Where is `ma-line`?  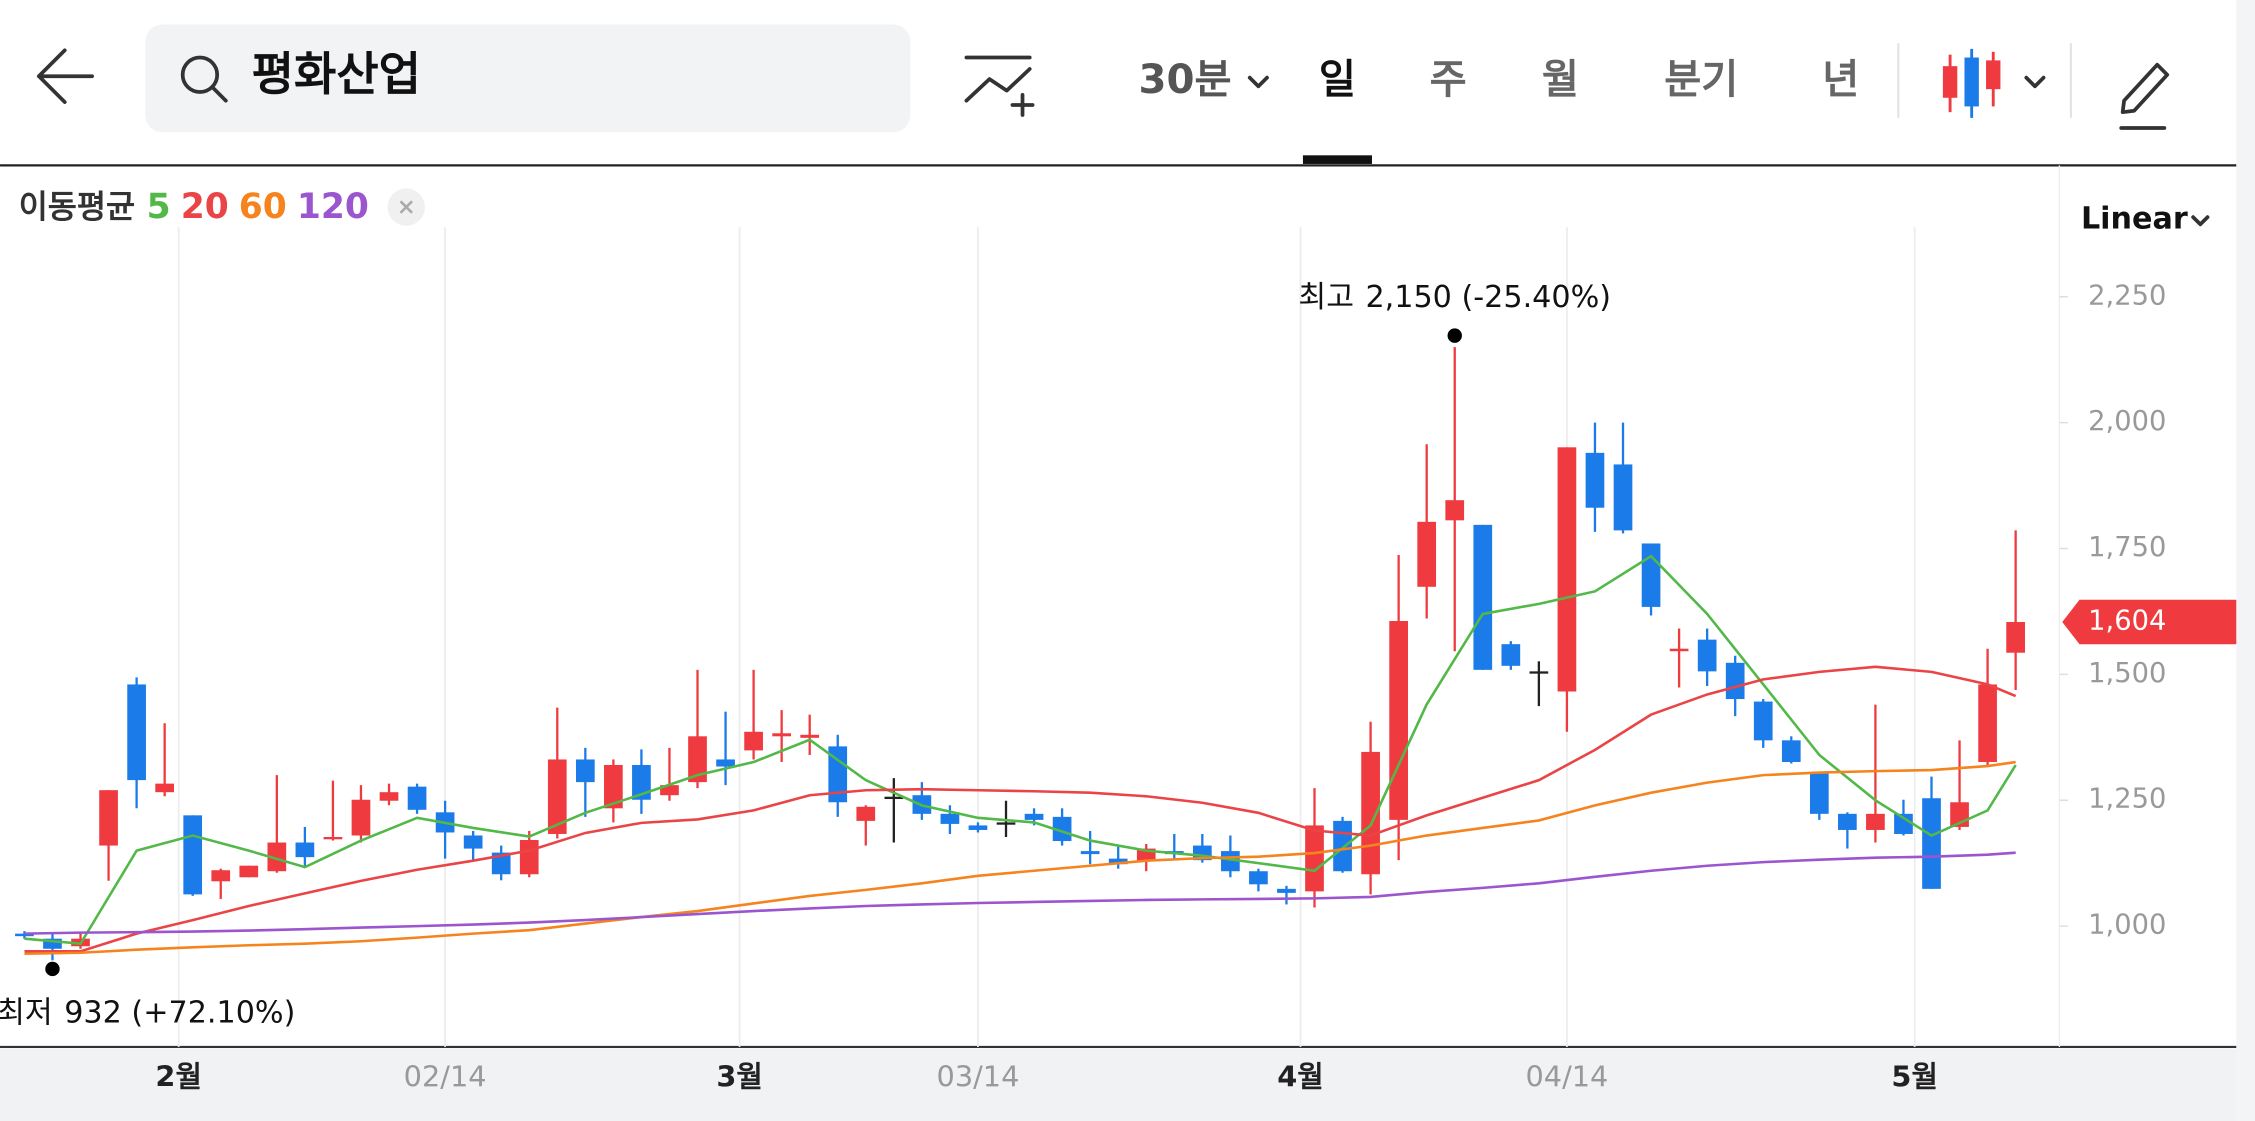 ma-line is located at coordinates (1020, 893).